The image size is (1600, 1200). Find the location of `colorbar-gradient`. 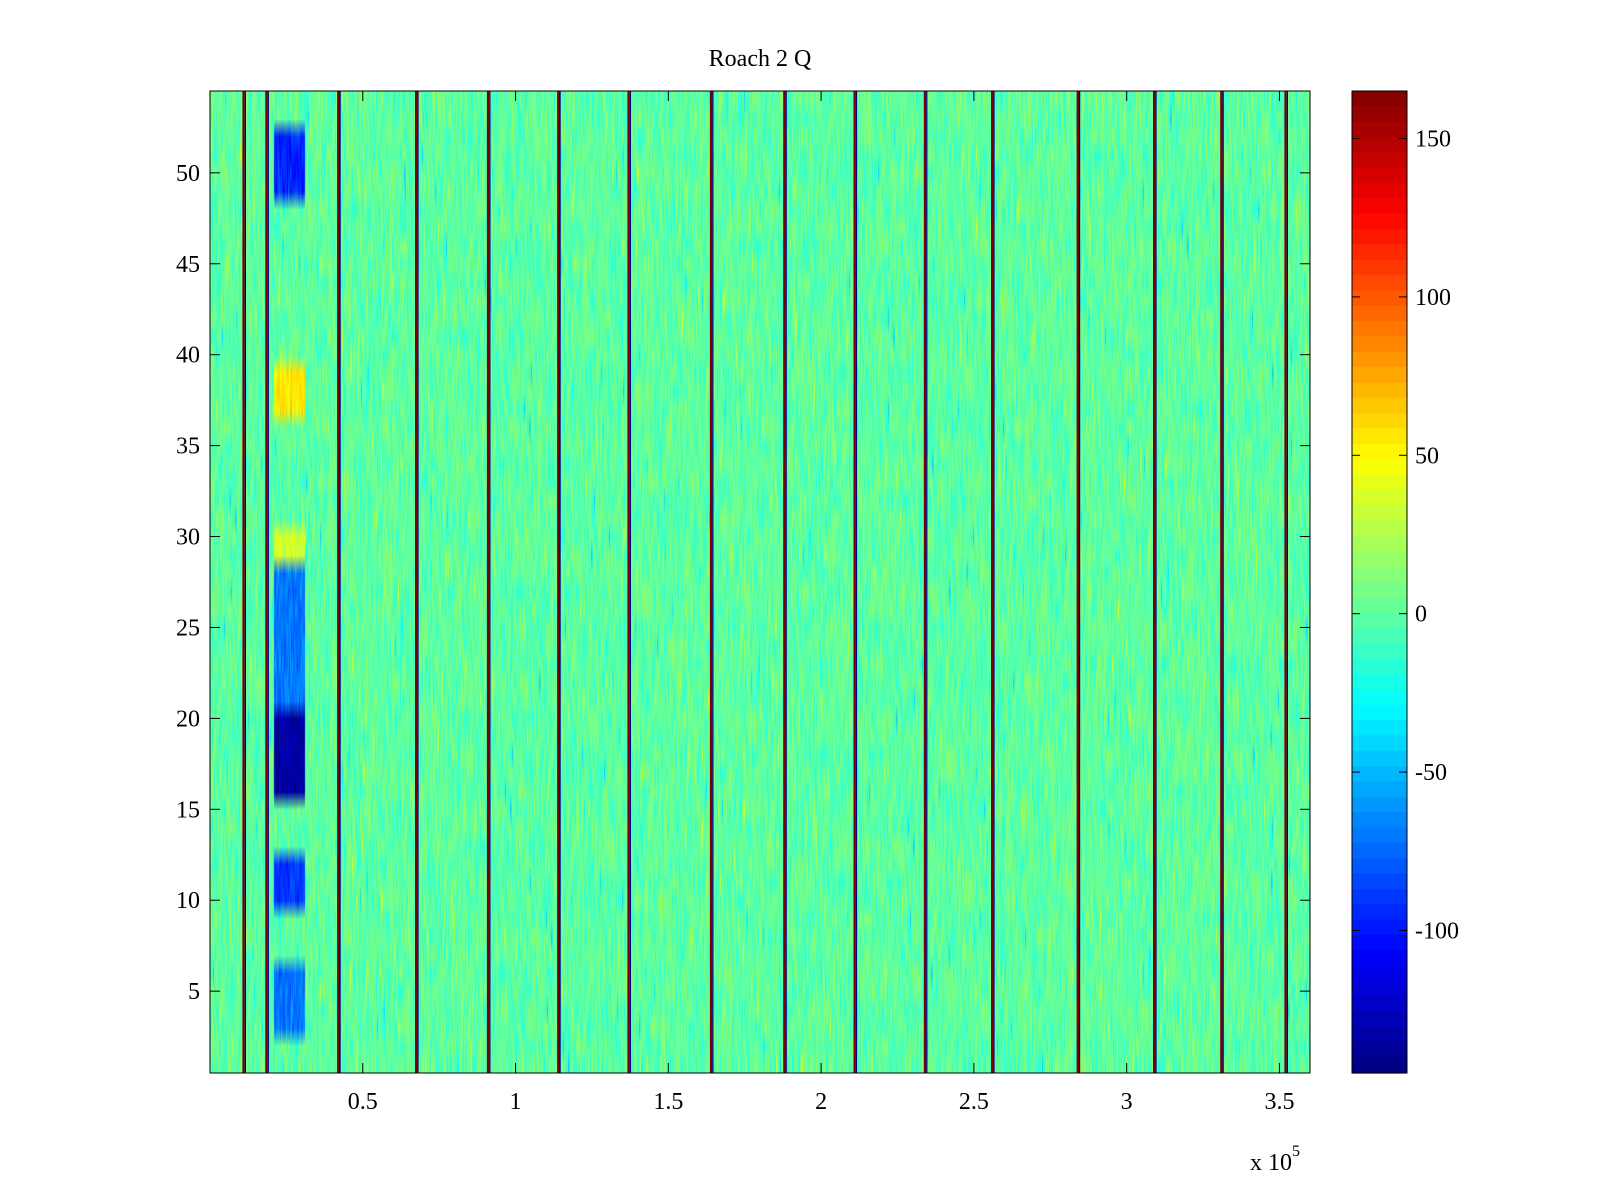

colorbar-gradient is located at coordinates (1379, 582).